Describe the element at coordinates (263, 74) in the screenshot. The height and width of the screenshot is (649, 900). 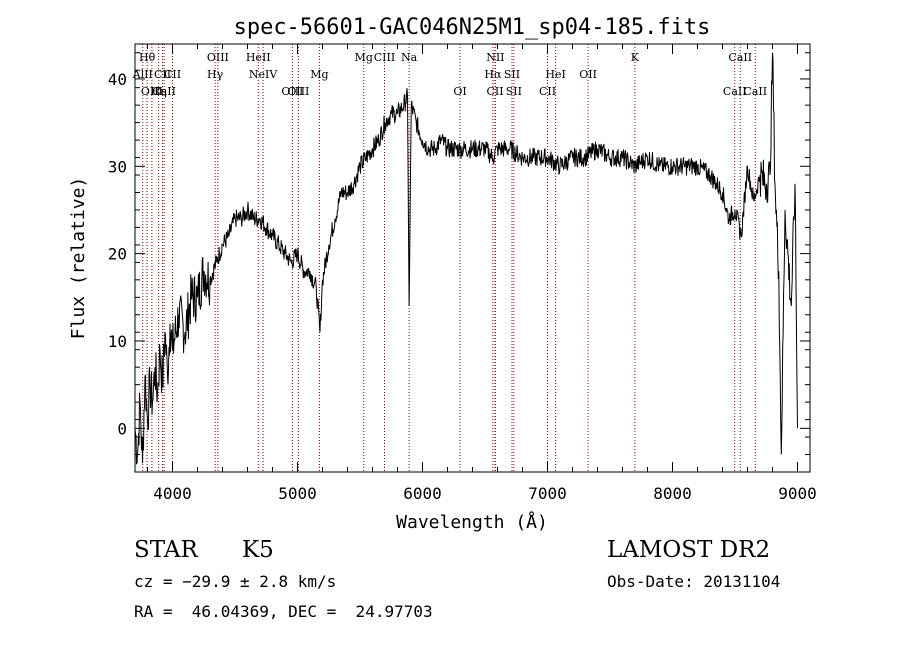
I see `line-marker-label: NeIV` at that location.